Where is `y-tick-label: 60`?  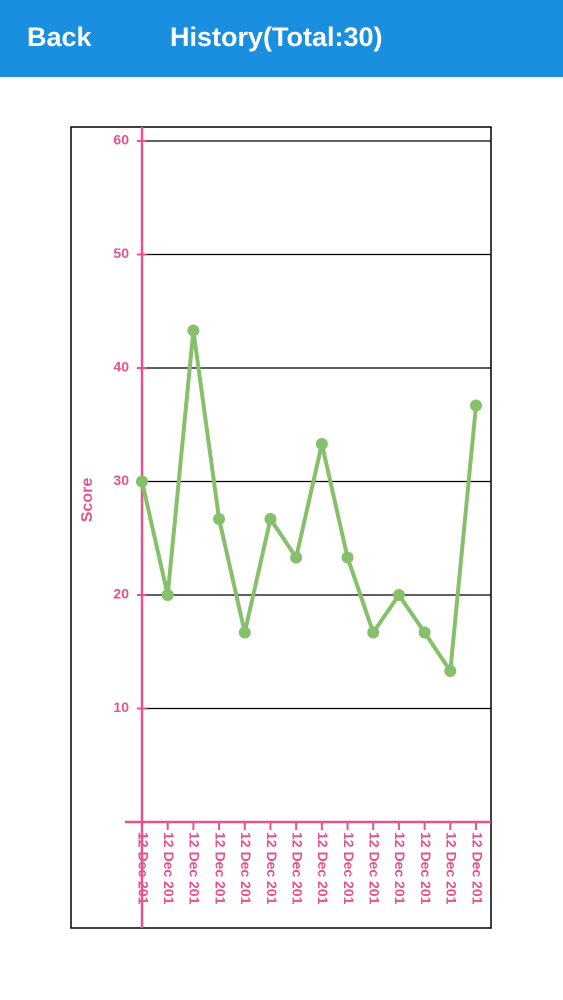
y-tick-label: 60 is located at coordinates (121, 140).